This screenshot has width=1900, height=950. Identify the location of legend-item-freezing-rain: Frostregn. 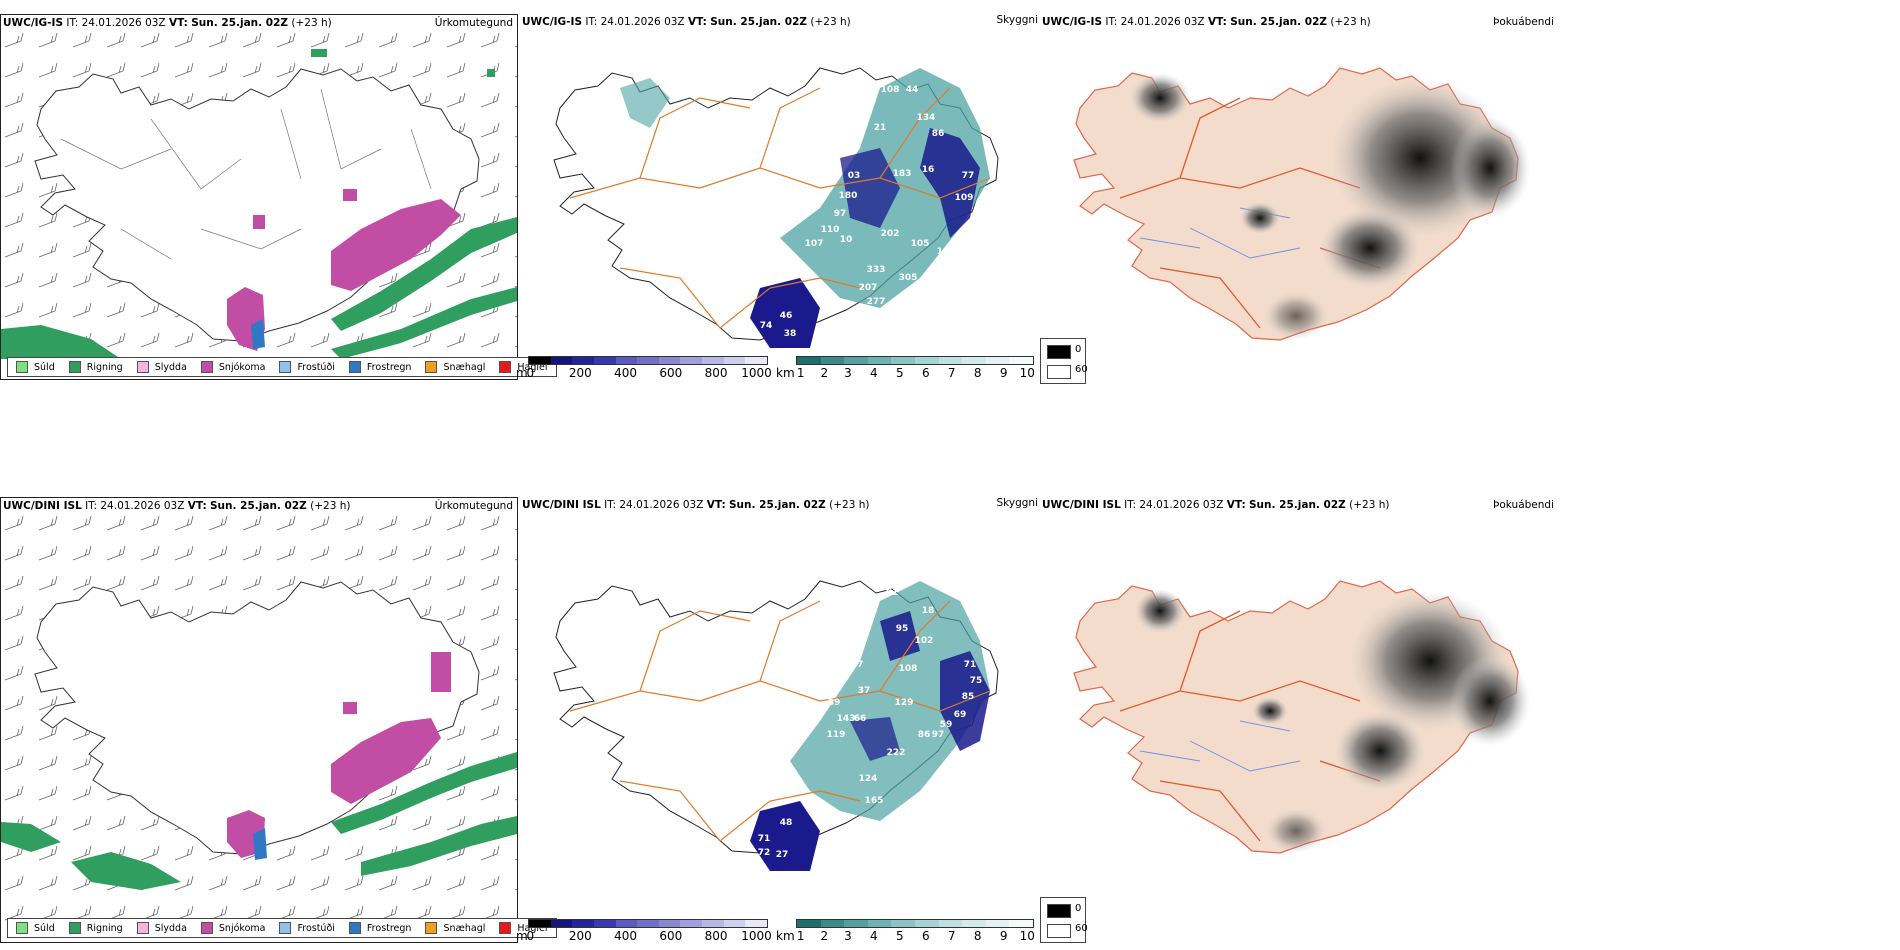
(379, 367).